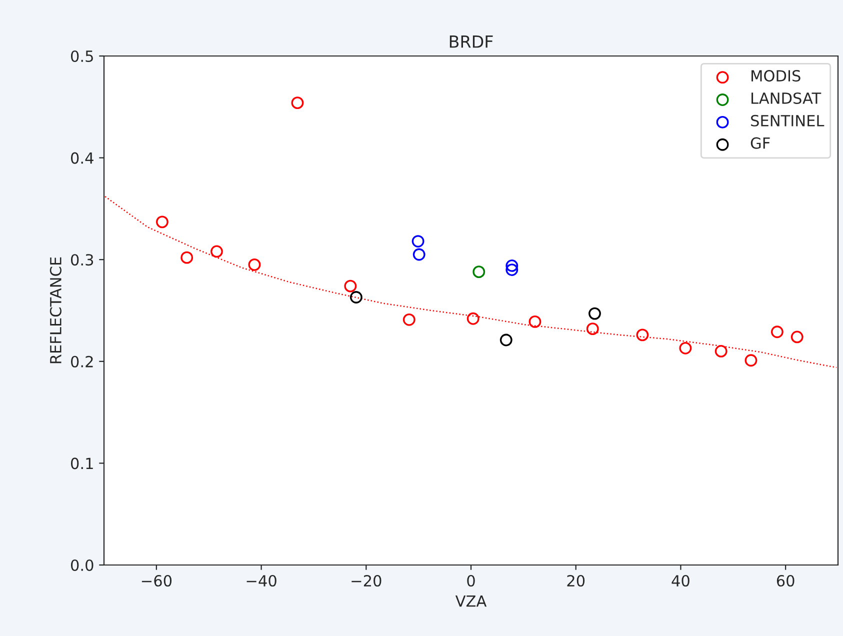 This screenshot has height=636, width=843. What do you see at coordinates (56, 310) in the screenshot?
I see `y-axis-title: REFLECTANCE` at bounding box center [56, 310].